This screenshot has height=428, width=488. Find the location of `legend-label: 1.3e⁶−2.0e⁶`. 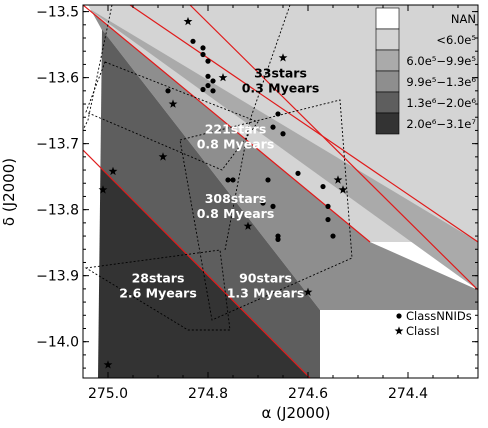

legend-label: 1.3e⁶−2.0e⁶ is located at coordinates (441, 103).